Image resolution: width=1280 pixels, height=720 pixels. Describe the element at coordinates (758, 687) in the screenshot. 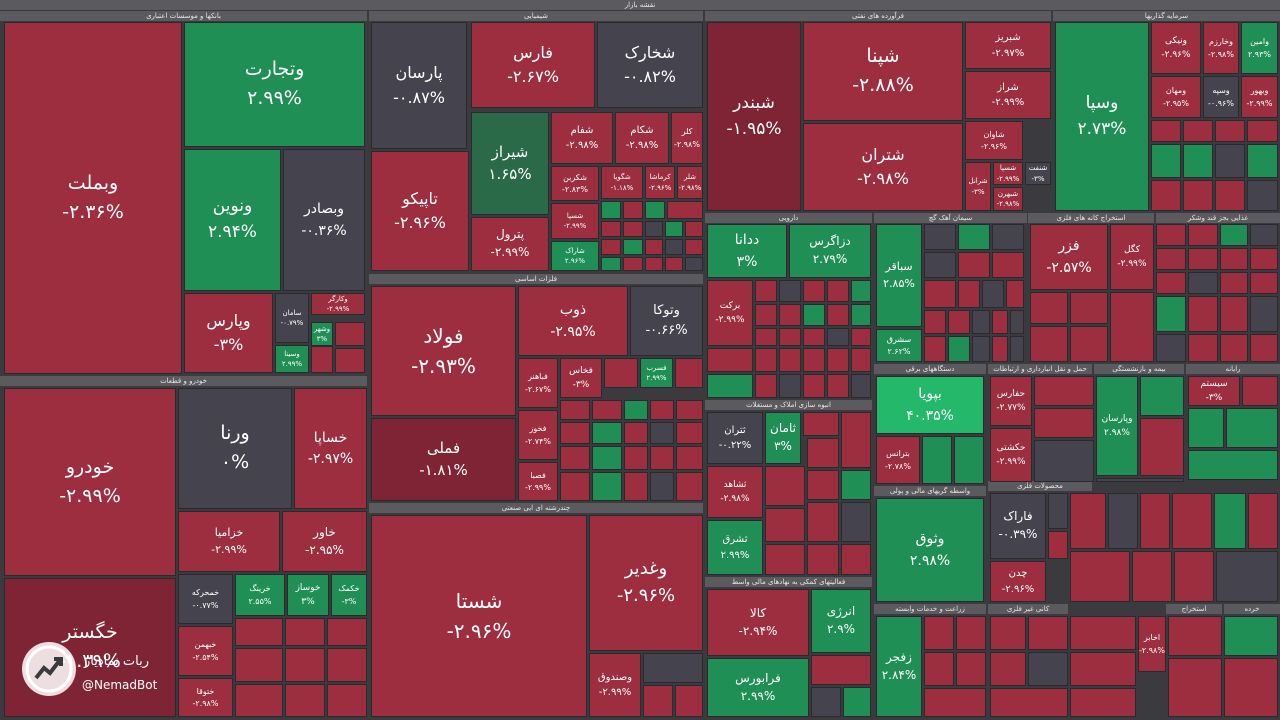

I see `stock-tile: فرابورس ۲.۹۹%` at that location.